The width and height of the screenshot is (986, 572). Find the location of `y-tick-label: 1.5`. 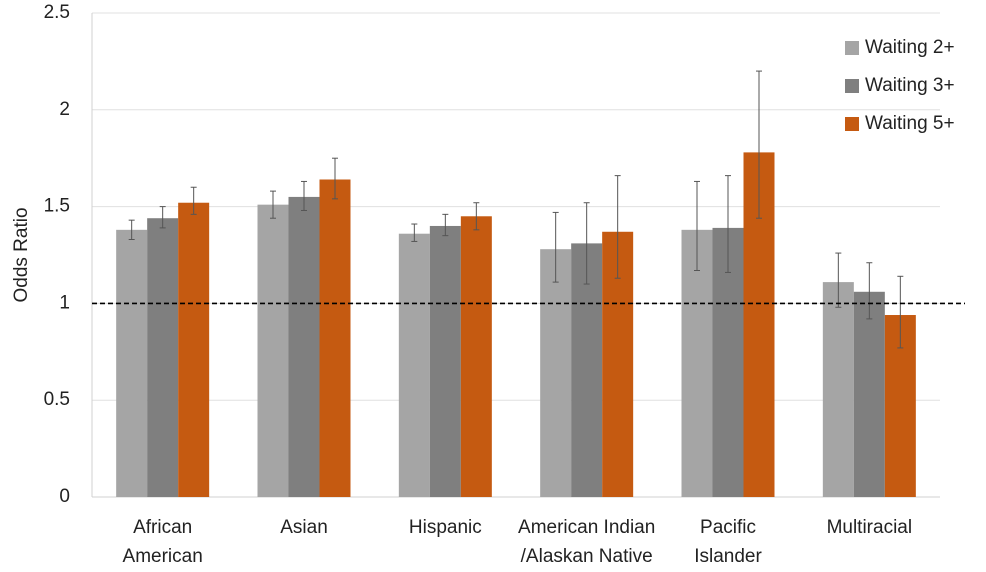

y-tick-label: 1.5 is located at coordinates (57, 206).